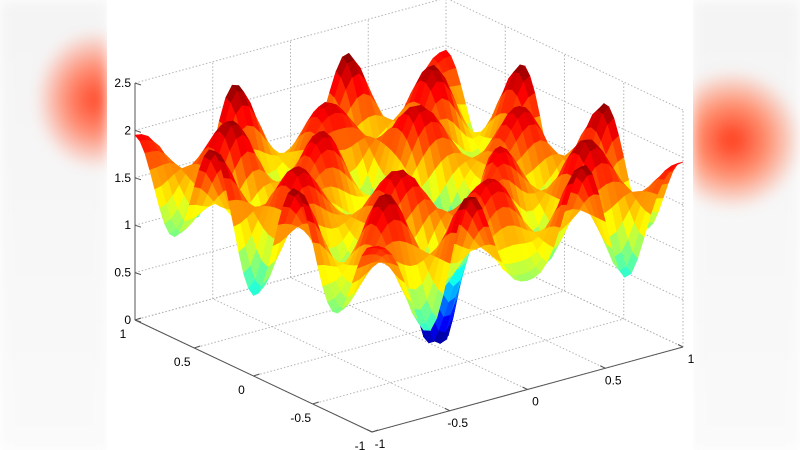 This screenshot has height=450, width=800. What do you see at coordinates (300, 418) in the screenshot?
I see `y-tick-label: -0.5` at bounding box center [300, 418].